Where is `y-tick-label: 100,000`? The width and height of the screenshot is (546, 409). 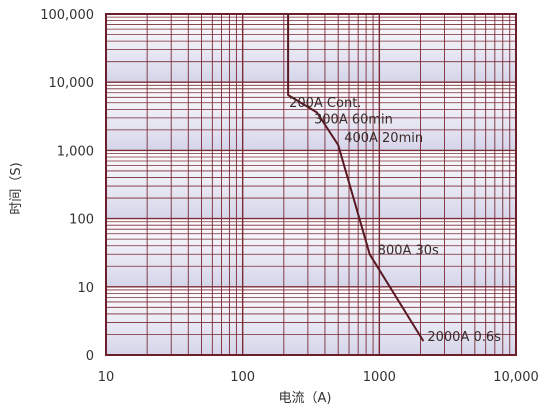
y-tick-label: 100,000 is located at coordinates (67, 15).